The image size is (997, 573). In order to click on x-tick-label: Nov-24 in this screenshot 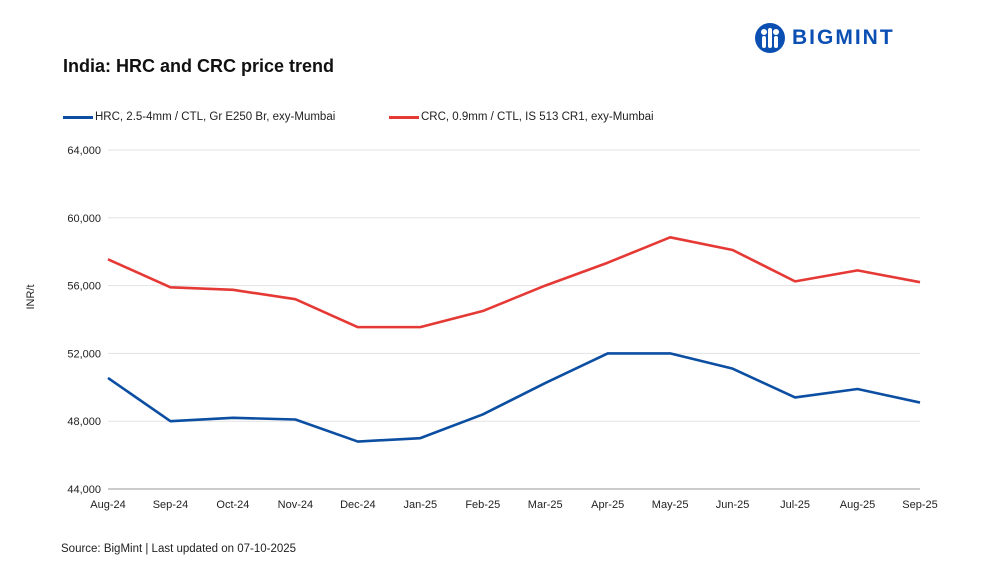, I will do `click(295, 505)`.